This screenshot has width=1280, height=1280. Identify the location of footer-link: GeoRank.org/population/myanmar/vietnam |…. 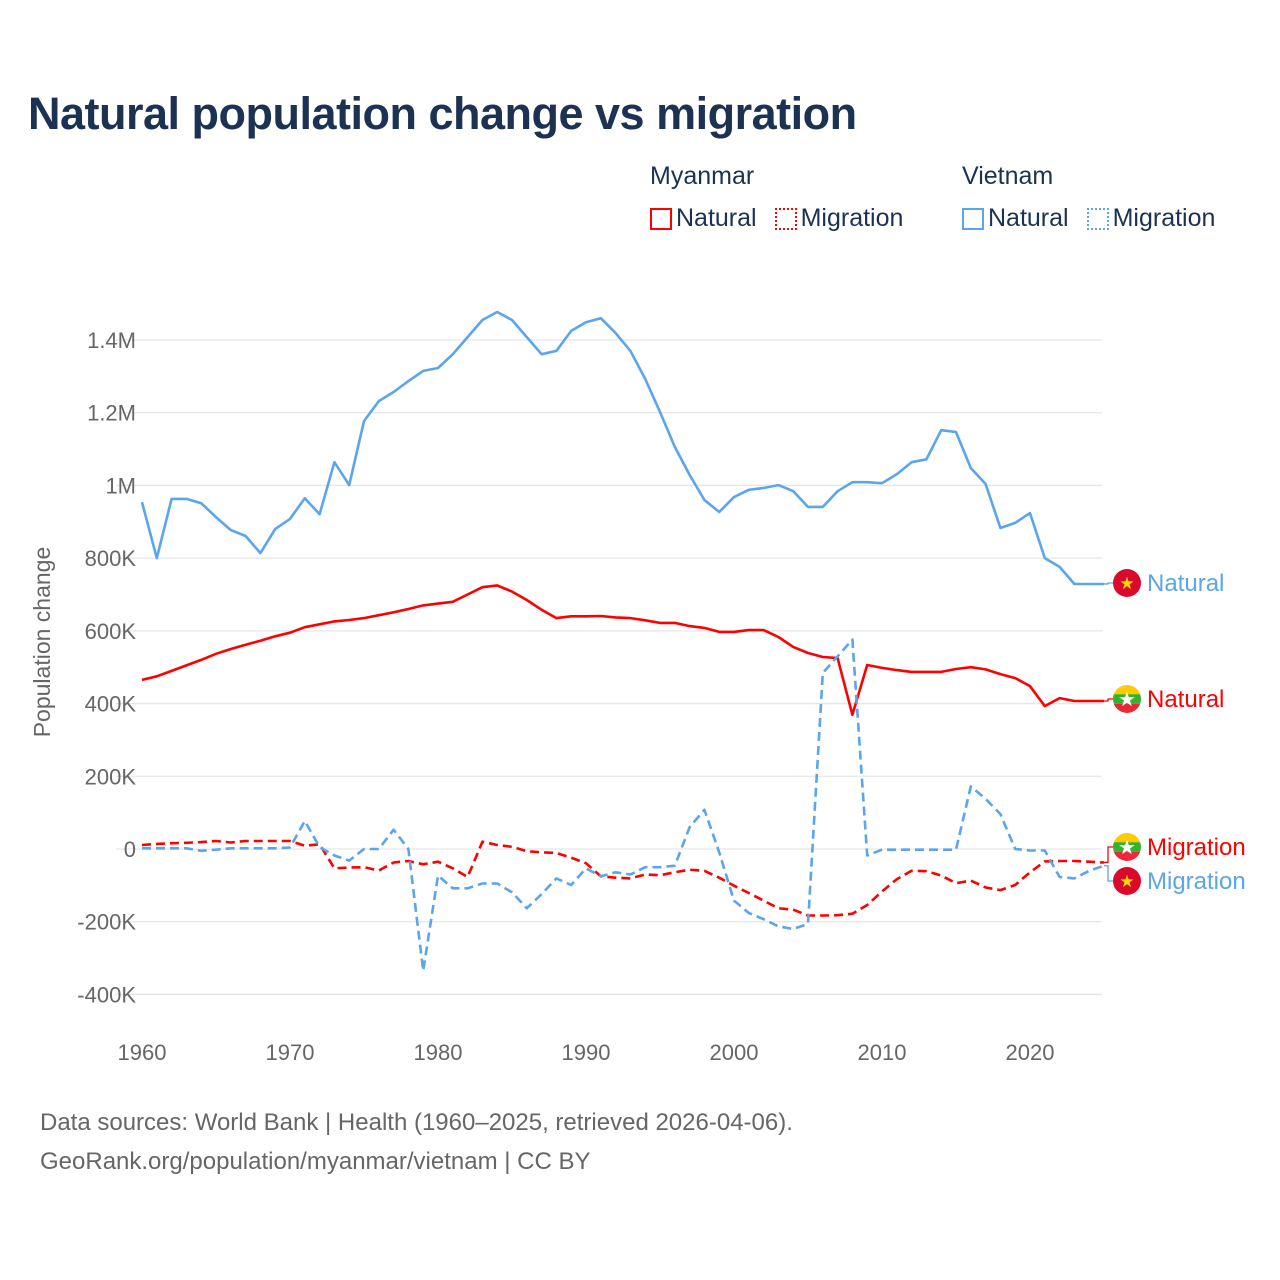
(315, 1161).